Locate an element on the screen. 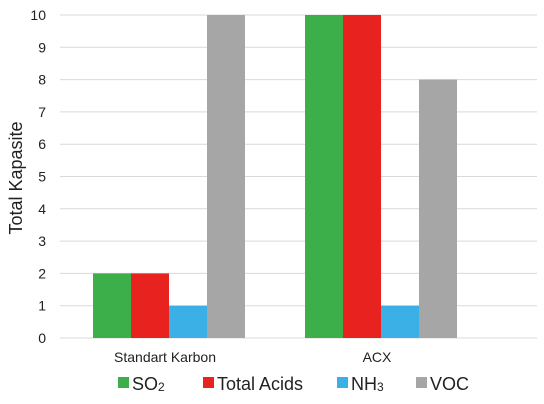 The height and width of the screenshot is (404, 544). legend-label-text: SO is located at coordinates (145, 384).